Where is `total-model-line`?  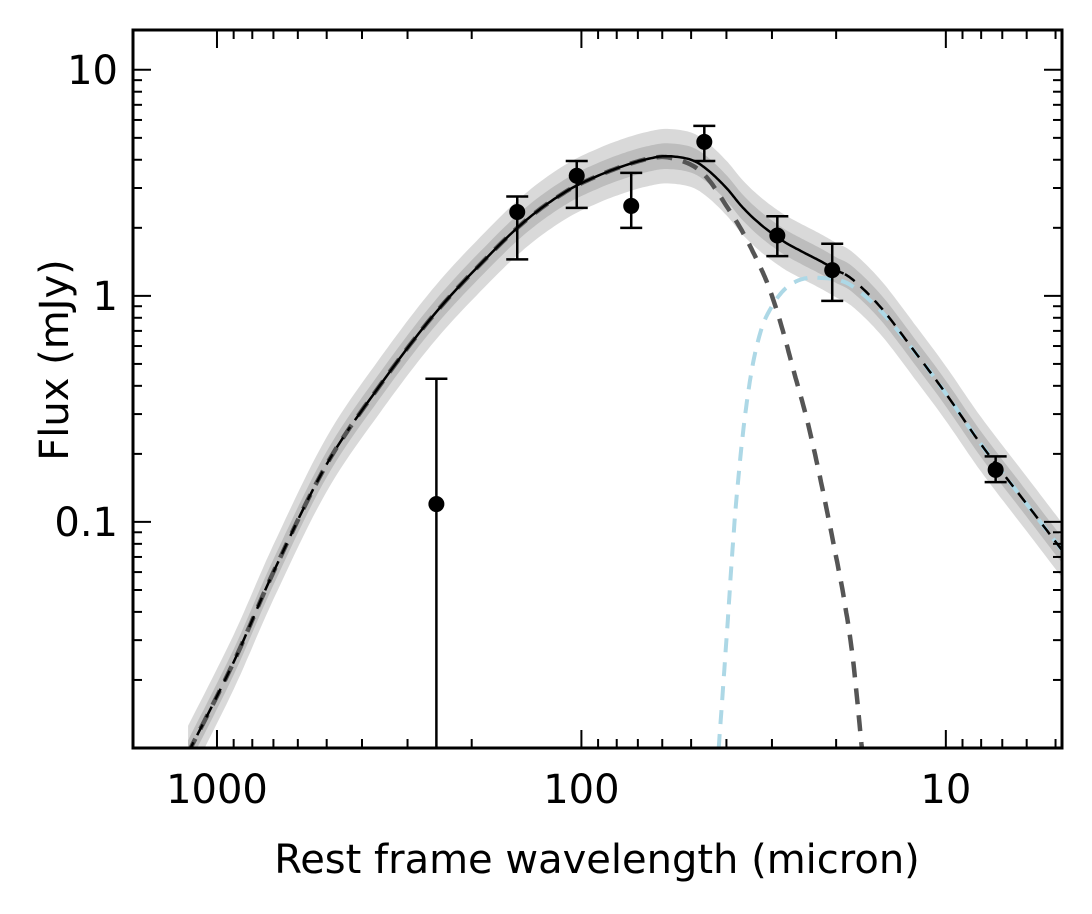
total-model-line is located at coordinates (599, 287).